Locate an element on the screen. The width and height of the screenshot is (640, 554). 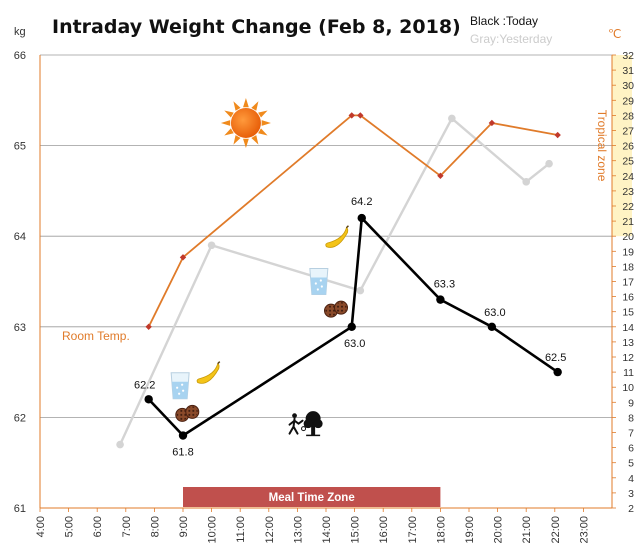
room-temp-label: Room Temp. is located at coordinates (96, 336).